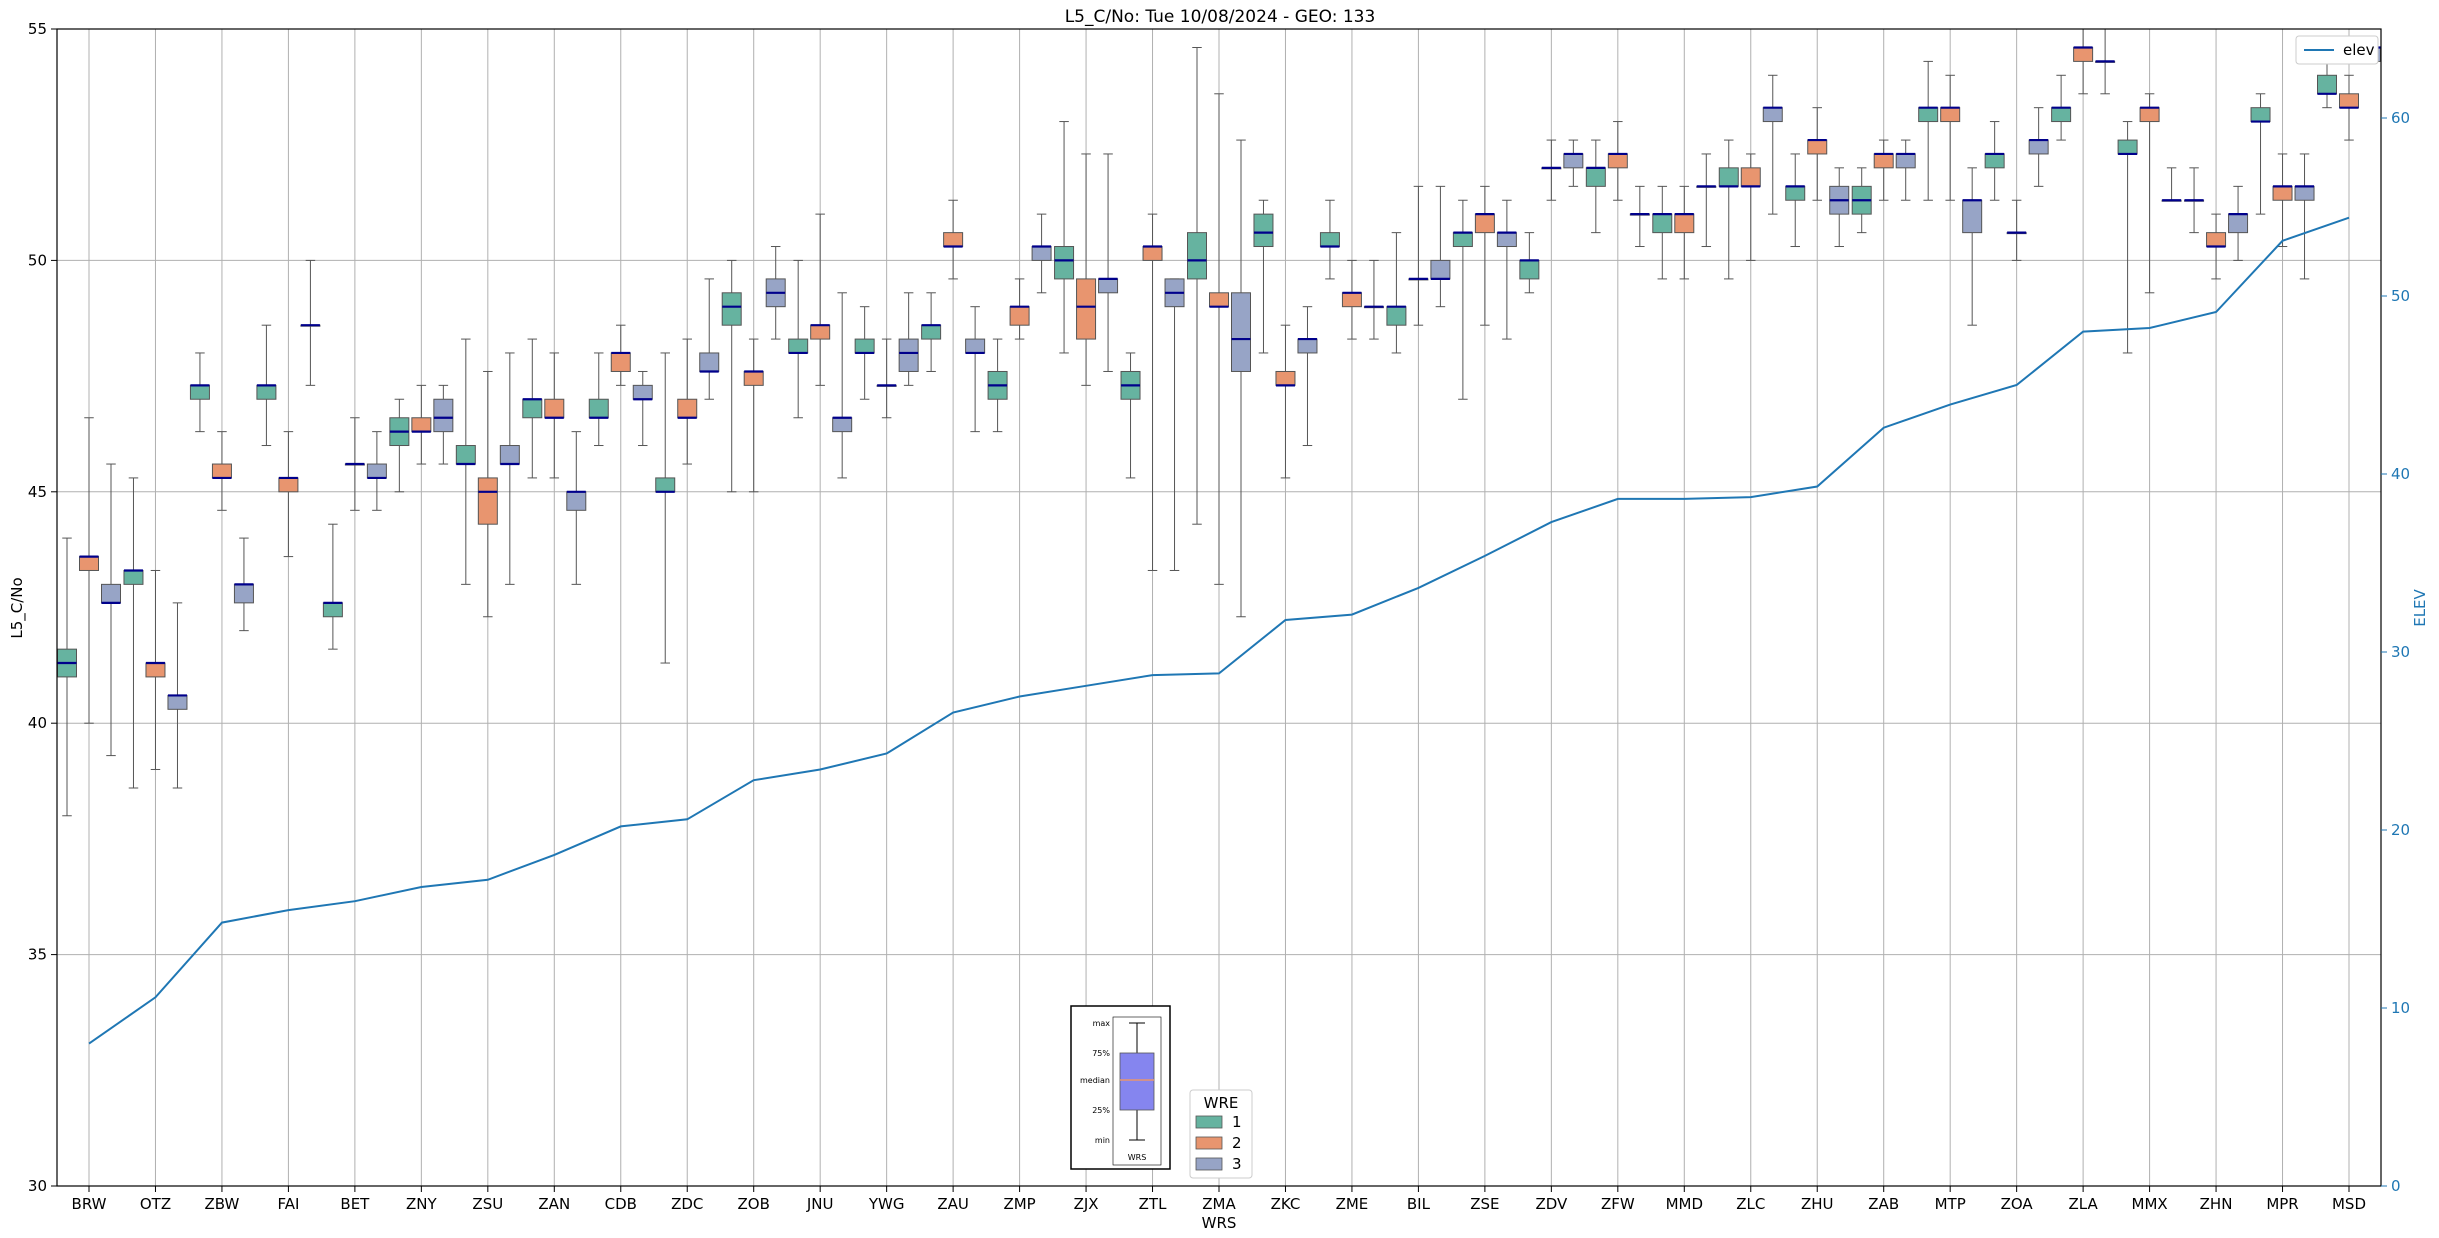 This screenshot has height=1238, width=2439. I want to click on box-zse-wre3, so click(1506, 269).